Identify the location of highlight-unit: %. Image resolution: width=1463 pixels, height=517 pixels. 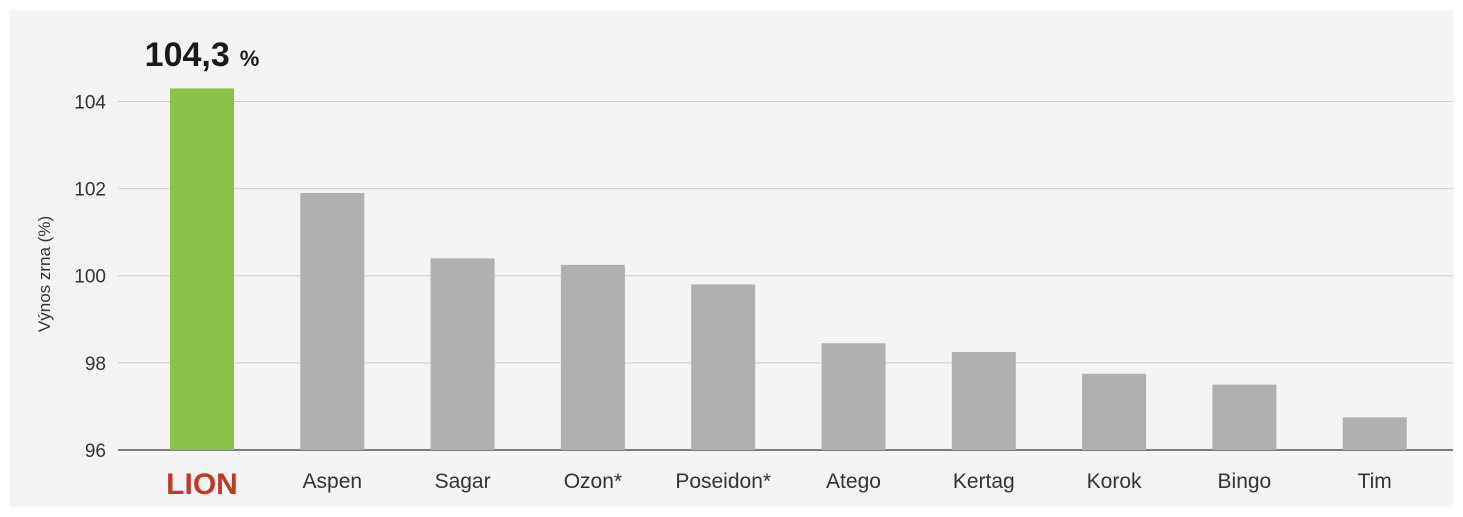
(250, 58).